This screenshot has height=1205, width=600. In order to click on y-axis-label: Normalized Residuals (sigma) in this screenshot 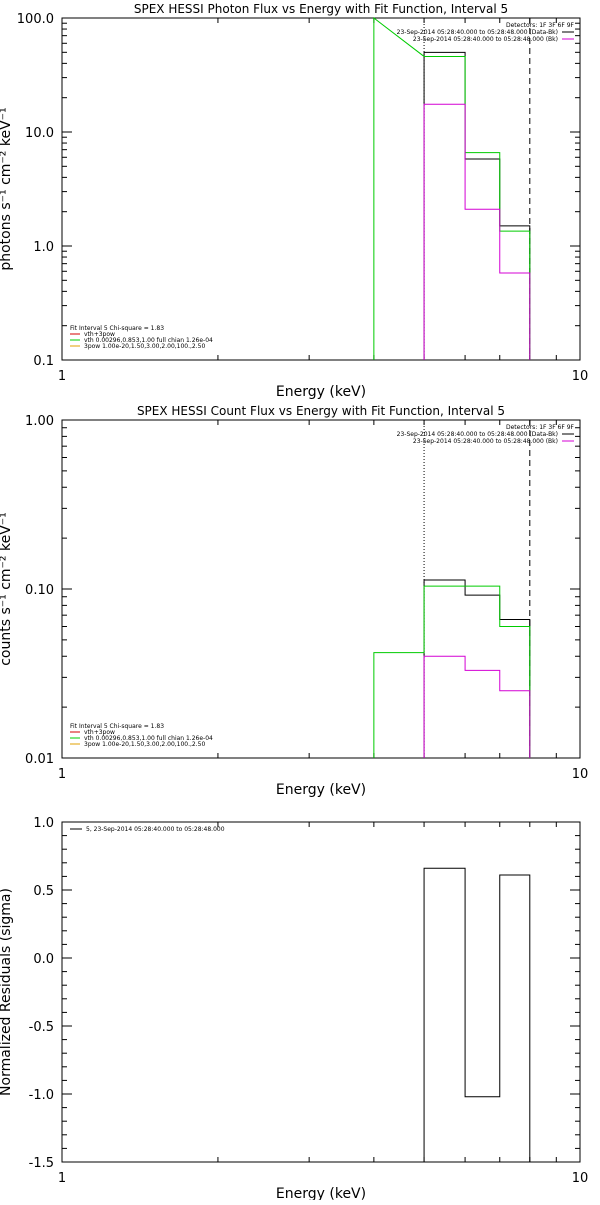, I will do `click(7, 992)`.